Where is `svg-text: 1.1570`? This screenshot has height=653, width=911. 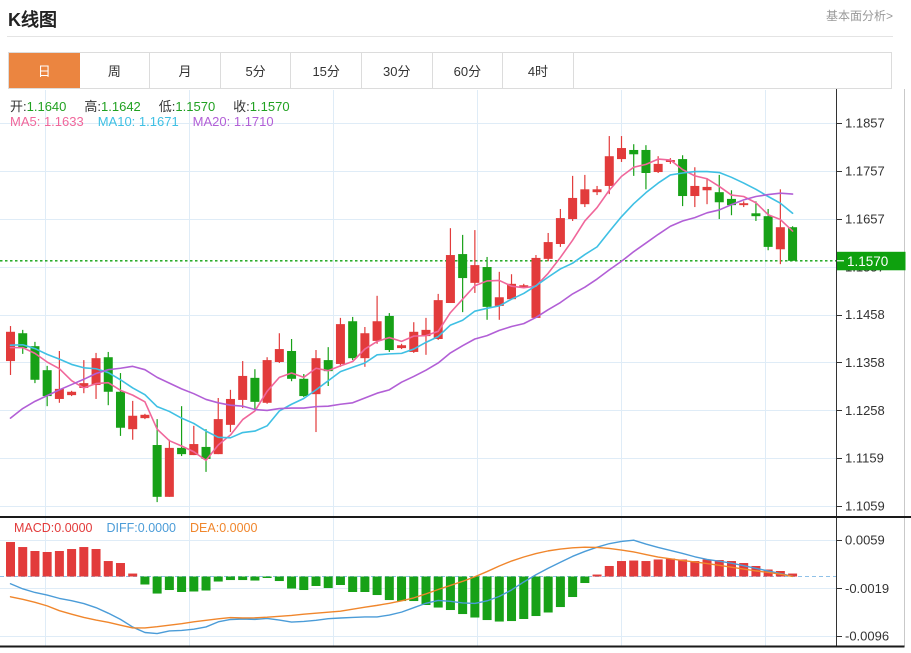
svg-text: 1.1570 is located at coordinates (867, 261).